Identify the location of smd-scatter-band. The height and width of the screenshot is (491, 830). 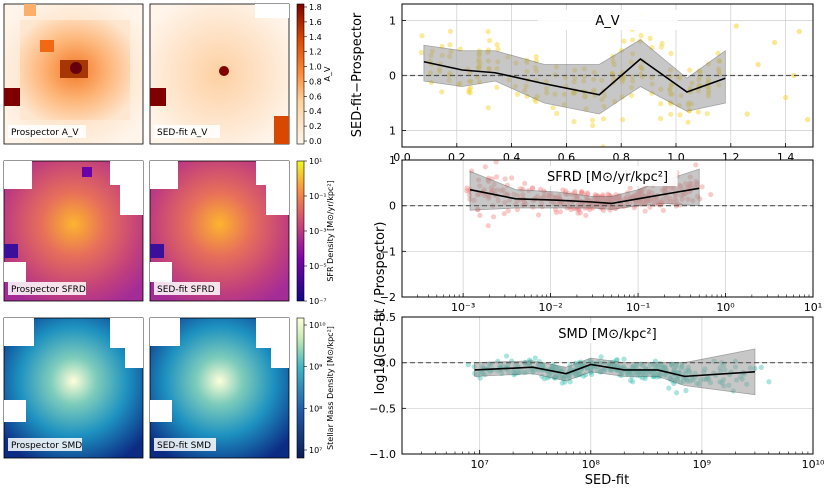
(615, 372).